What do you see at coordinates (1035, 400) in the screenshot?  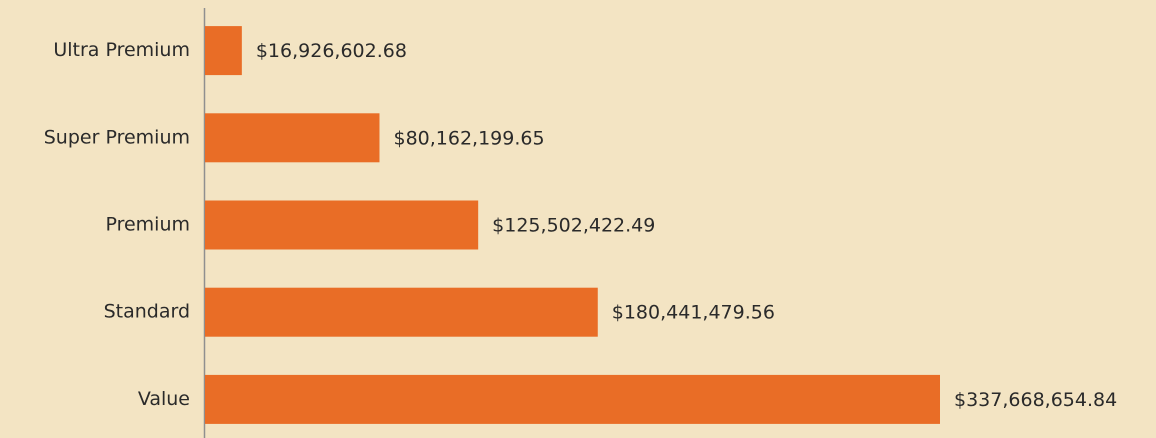 I see `value-label: $337,668,654.84` at bounding box center [1035, 400].